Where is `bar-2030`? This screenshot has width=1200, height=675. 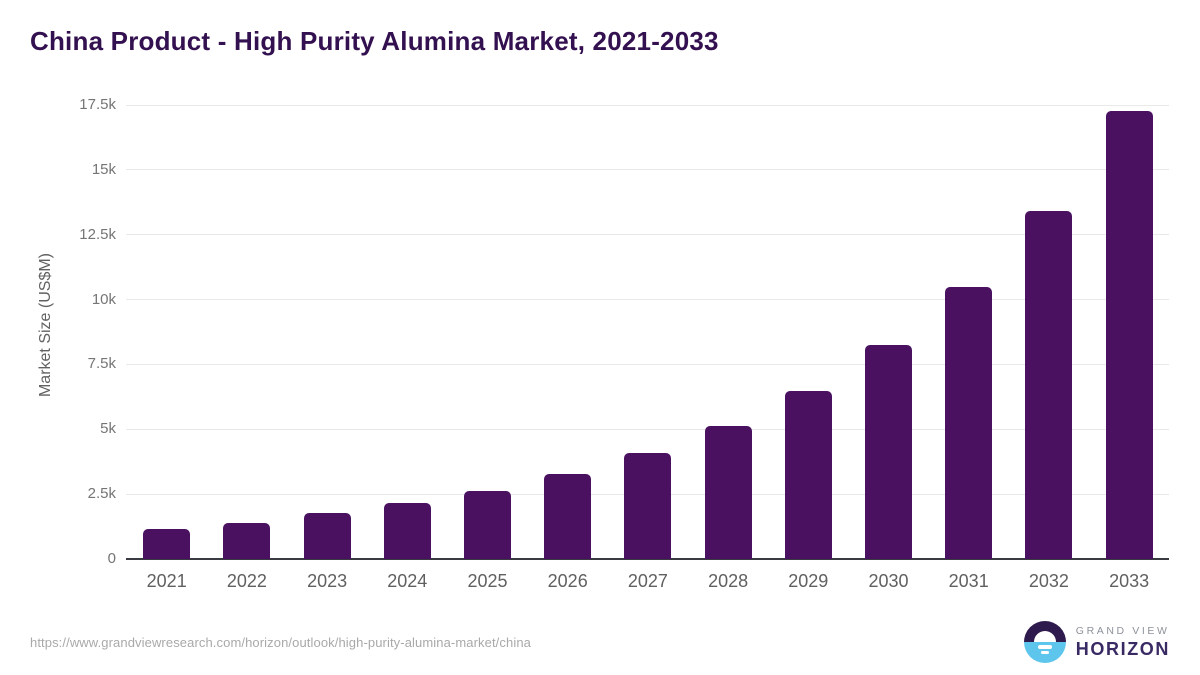 bar-2030 is located at coordinates (888, 451).